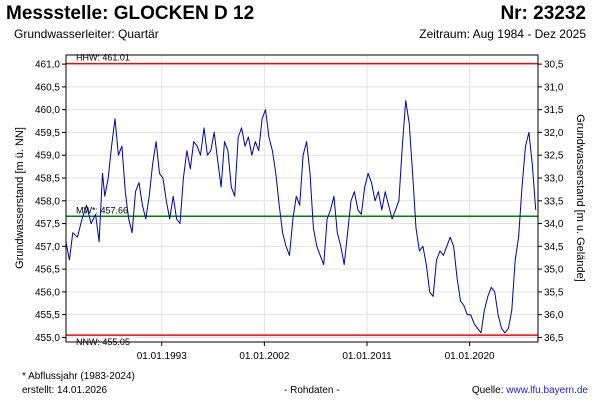 The width and height of the screenshot is (600, 400). Describe the element at coordinates (47, 133) in the screenshot. I see `y-tick-label-left: 459,5` at that location.